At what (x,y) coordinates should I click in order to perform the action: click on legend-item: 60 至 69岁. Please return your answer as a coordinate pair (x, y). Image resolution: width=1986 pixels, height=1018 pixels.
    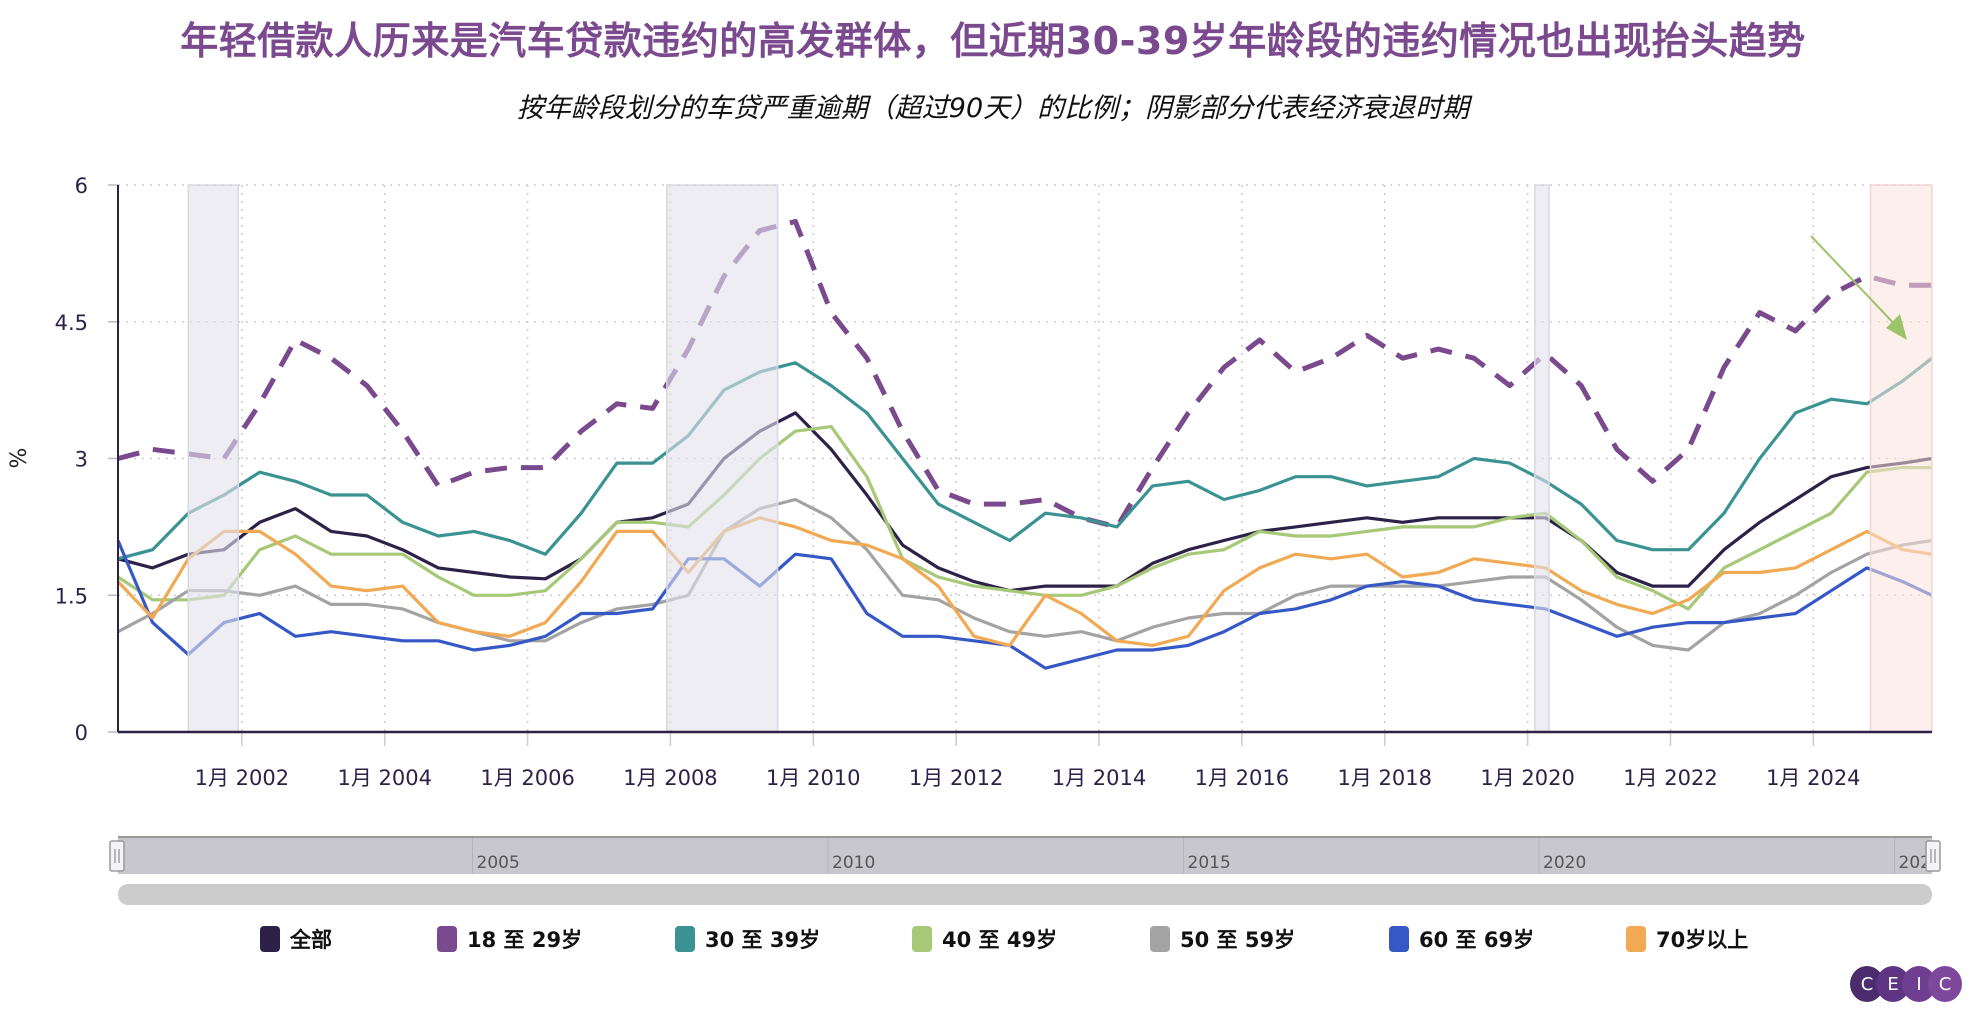
    Looking at the image, I should click on (1461, 939).